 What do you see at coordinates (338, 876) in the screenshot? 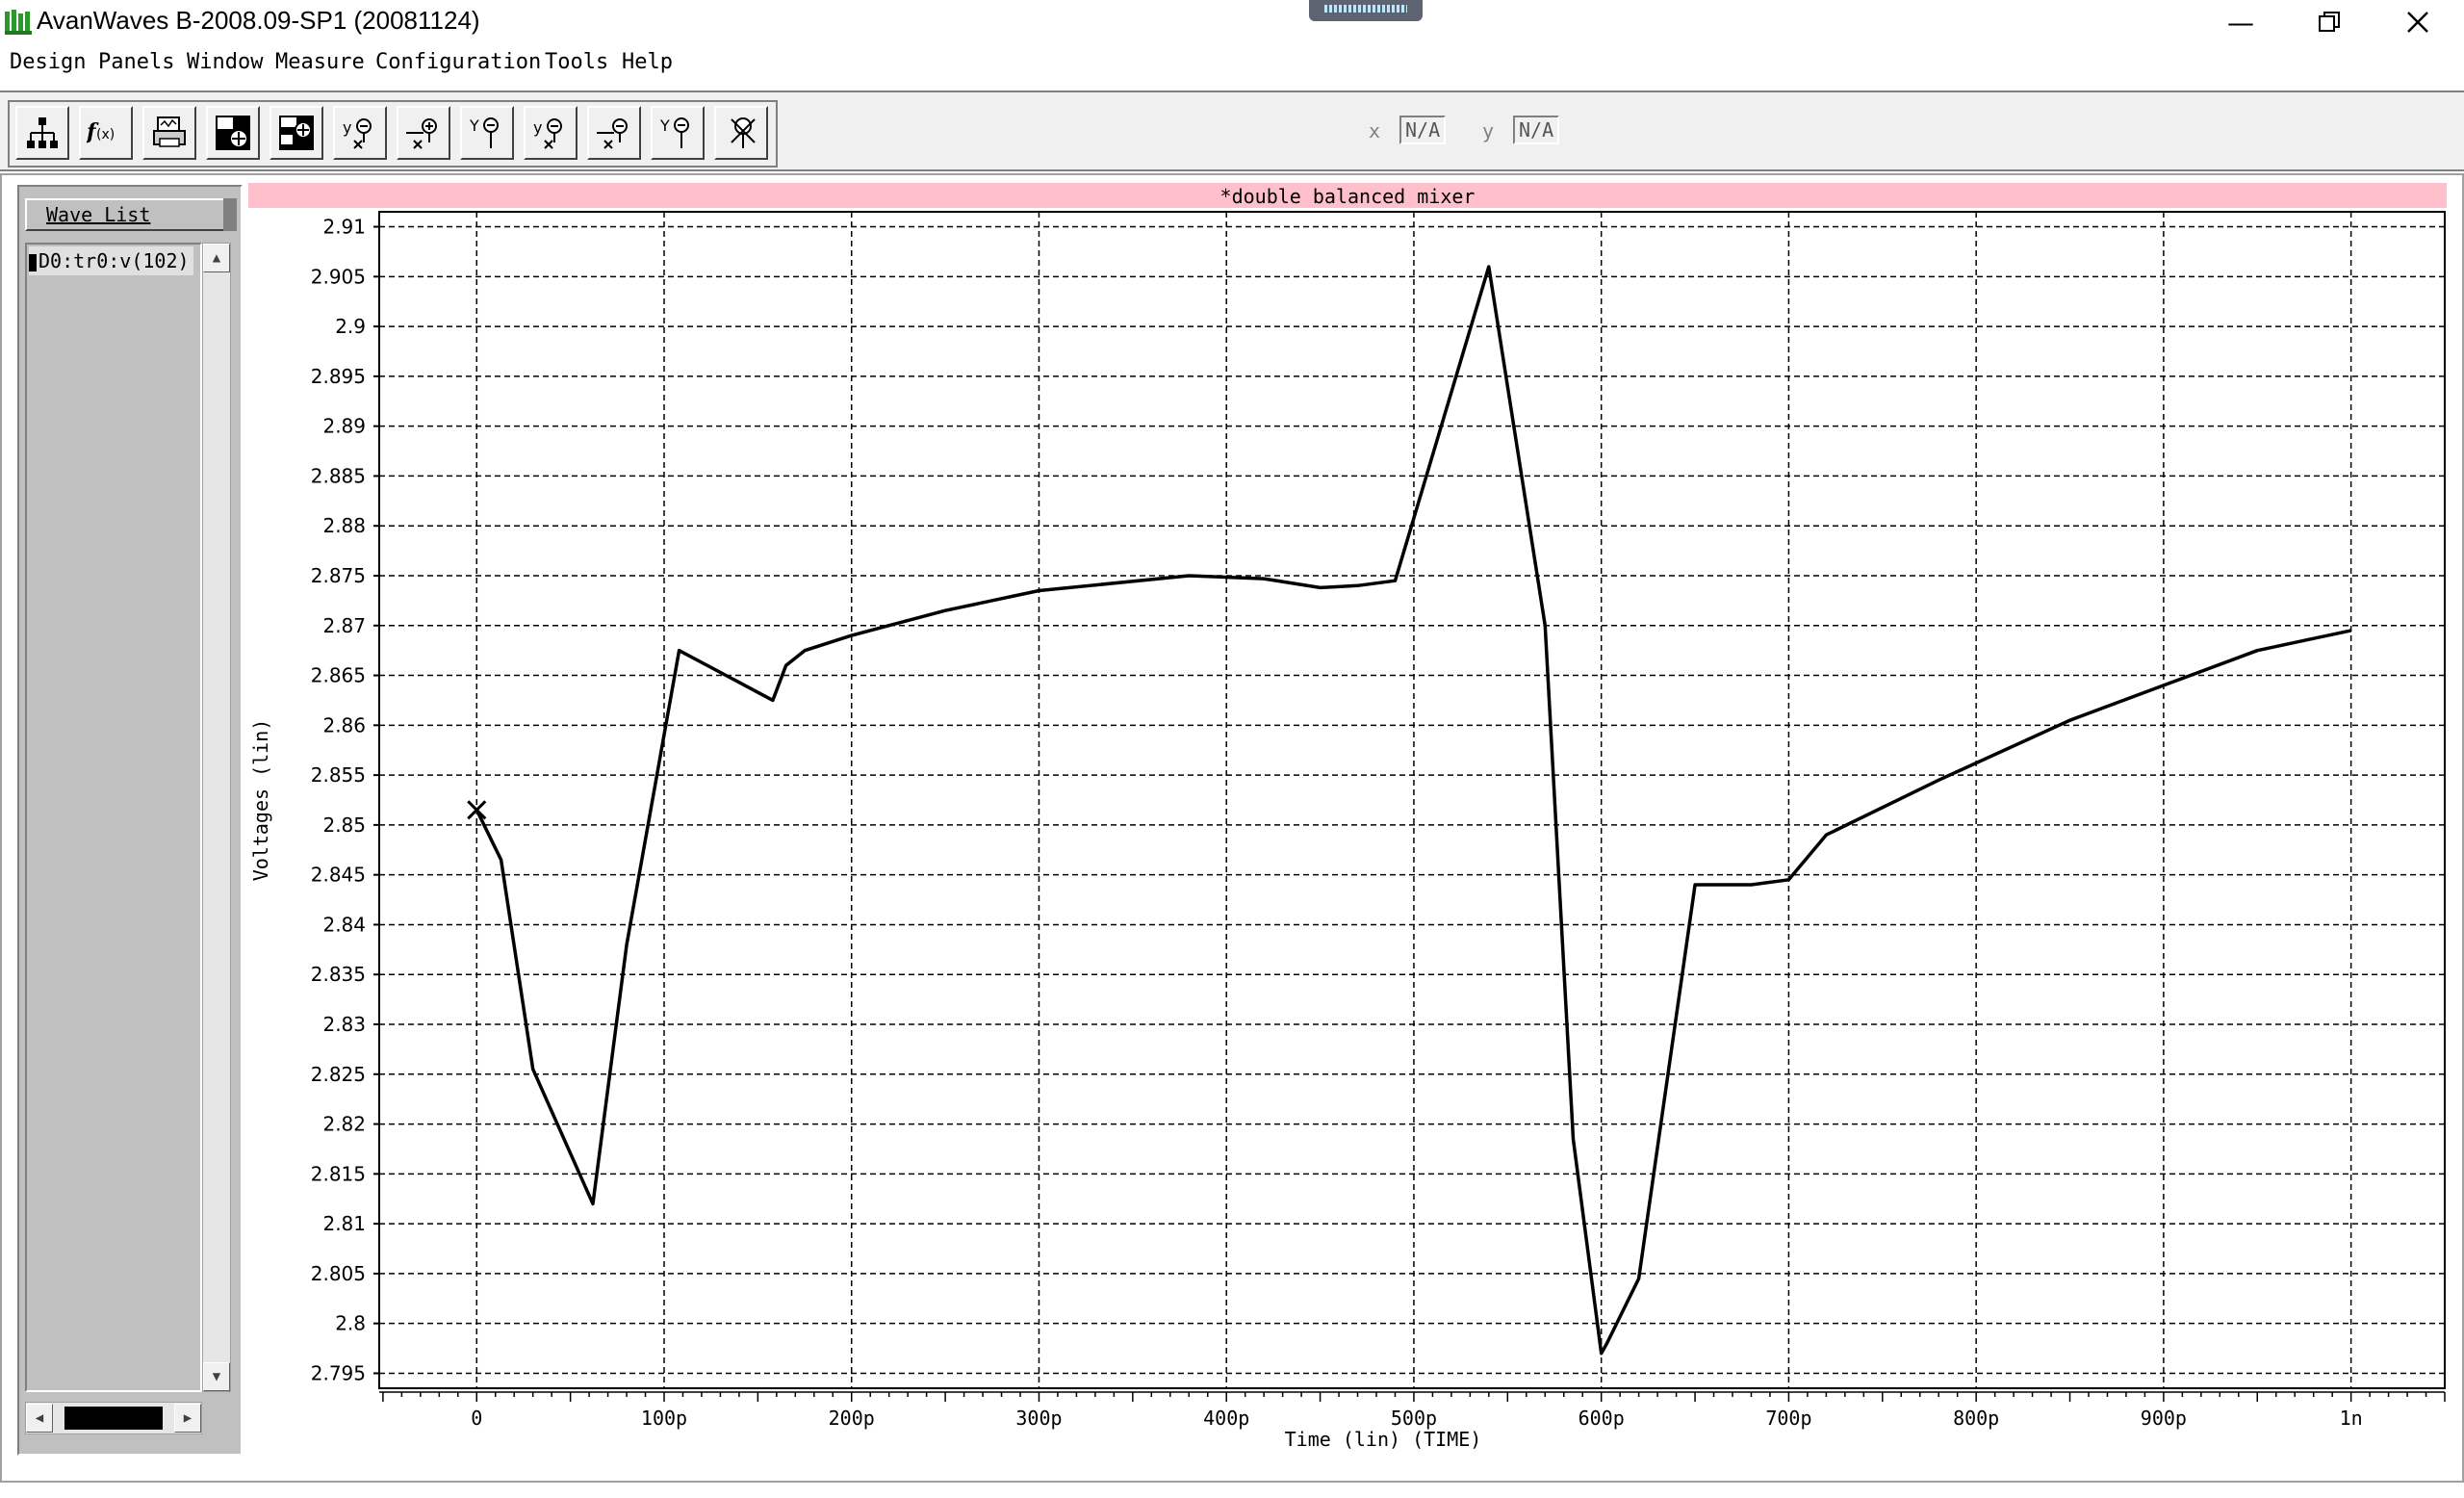
I see `y-tick-label: 2.845` at bounding box center [338, 876].